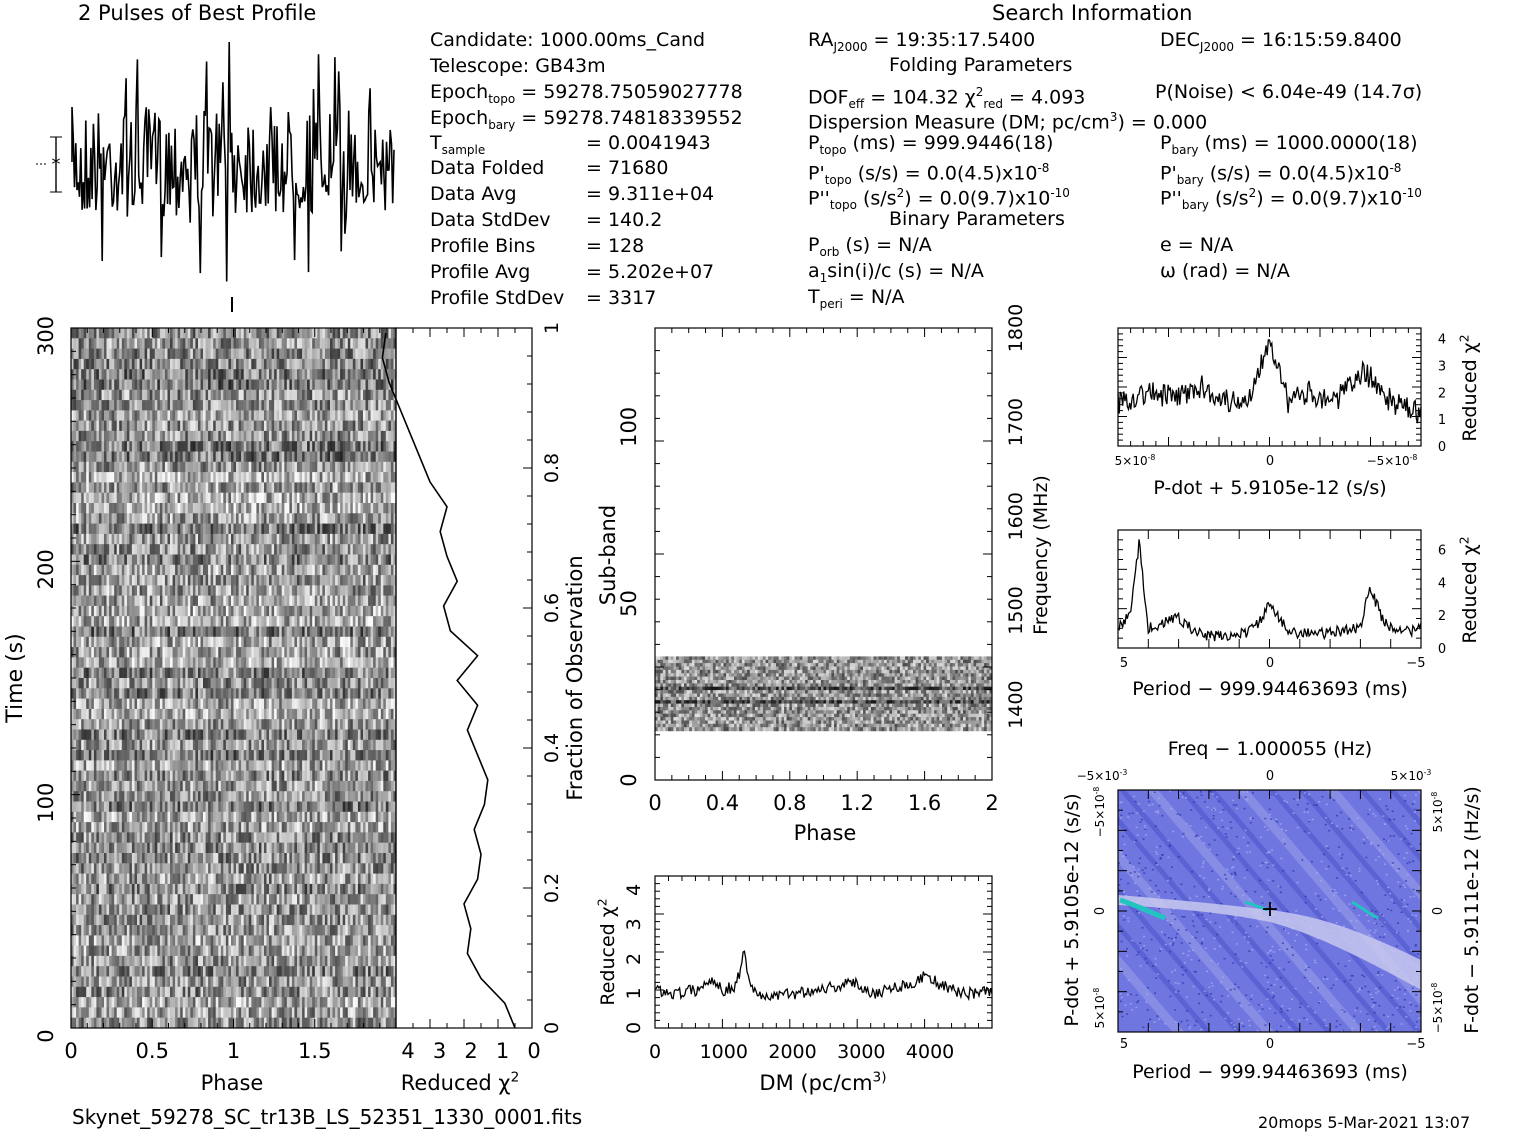 The image size is (1517, 1134). Describe the element at coordinates (234, 678) in the screenshot. I see `time-phase-cells` at that location.